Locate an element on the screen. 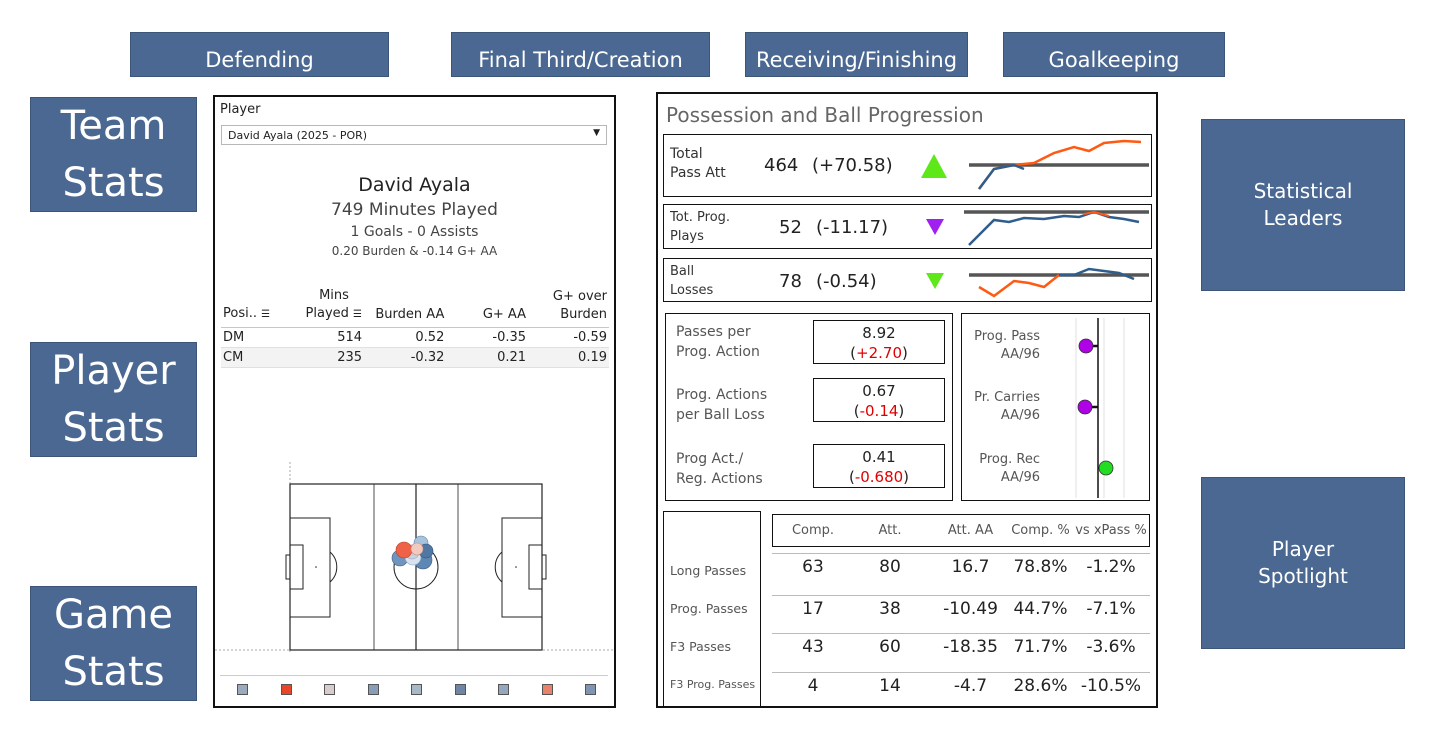  metric-value: 0.67 is located at coordinates (879, 391).